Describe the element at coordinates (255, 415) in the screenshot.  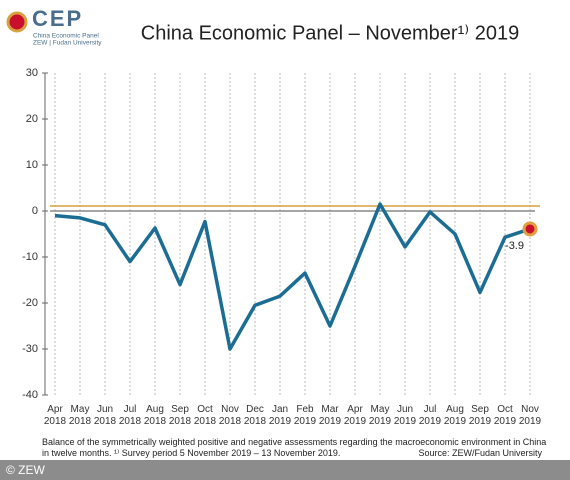
I see `x-tick-label: Dec 2018` at that location.